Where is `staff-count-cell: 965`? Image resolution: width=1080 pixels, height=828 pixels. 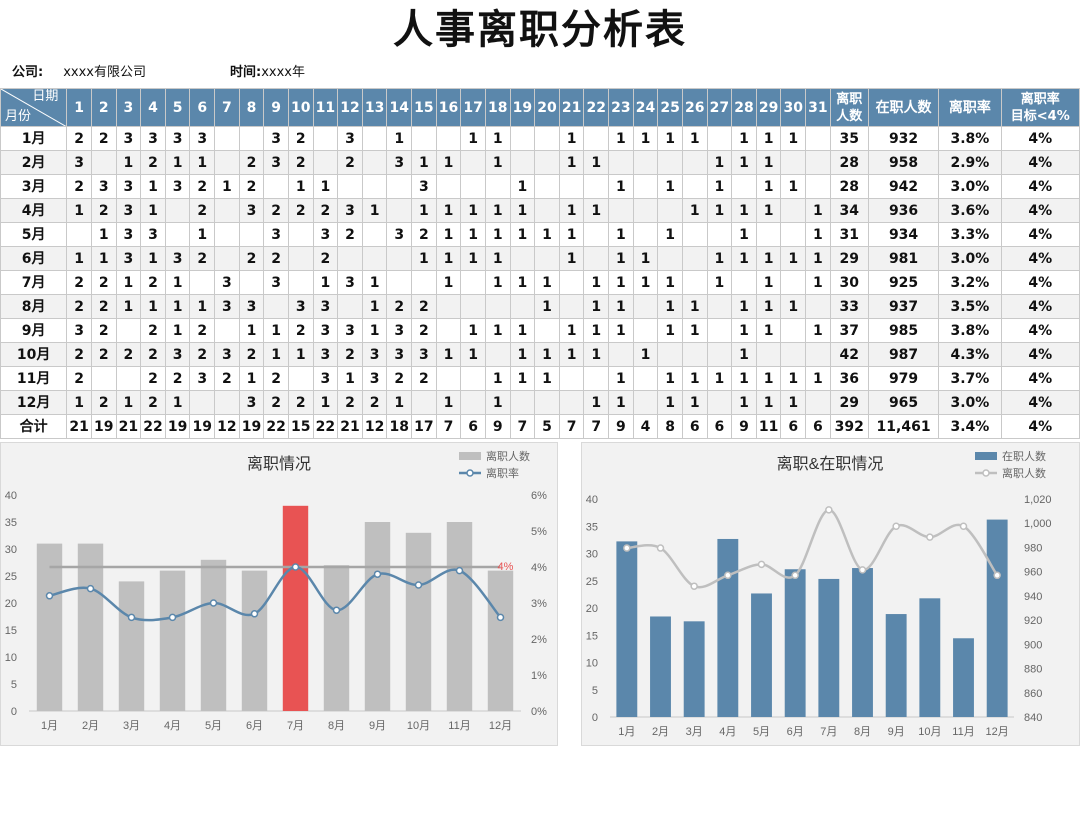 staff-count-cell: 965 is located at coordinates (903, 402).